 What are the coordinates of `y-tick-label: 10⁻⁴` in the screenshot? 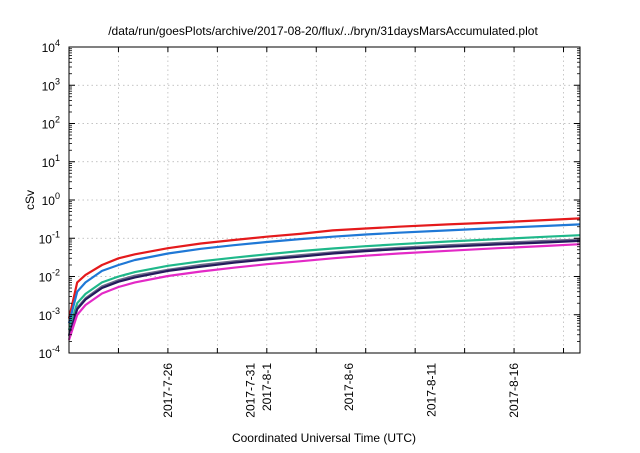 It's located at (49, 352).